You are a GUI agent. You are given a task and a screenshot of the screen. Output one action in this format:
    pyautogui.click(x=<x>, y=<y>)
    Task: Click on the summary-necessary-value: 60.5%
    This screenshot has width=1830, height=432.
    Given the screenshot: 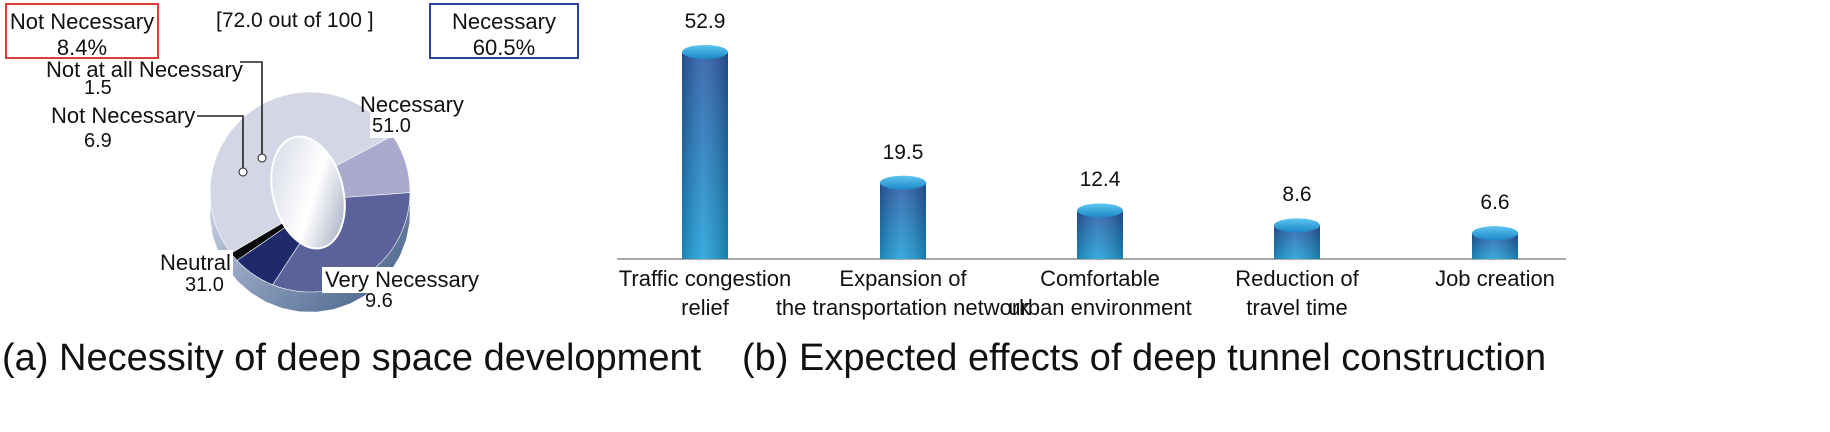 What is the action you would take?
    pyautogui.click(x=504, y=47)
    